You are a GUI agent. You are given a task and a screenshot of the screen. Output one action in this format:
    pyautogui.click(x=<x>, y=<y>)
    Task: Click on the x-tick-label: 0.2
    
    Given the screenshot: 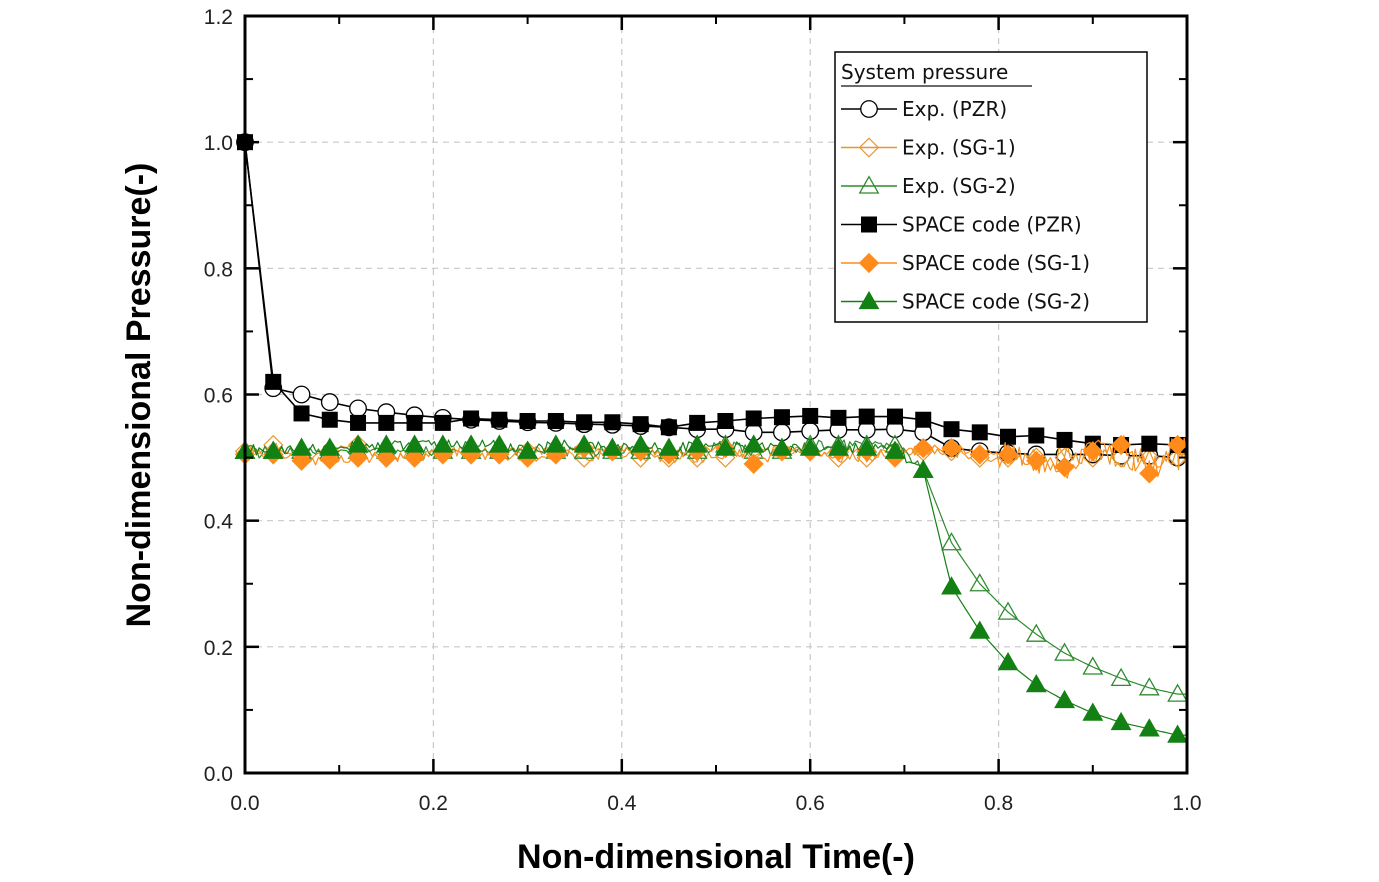 What is the action you would take?
    pyautogui.click(x=433, y=803)
    